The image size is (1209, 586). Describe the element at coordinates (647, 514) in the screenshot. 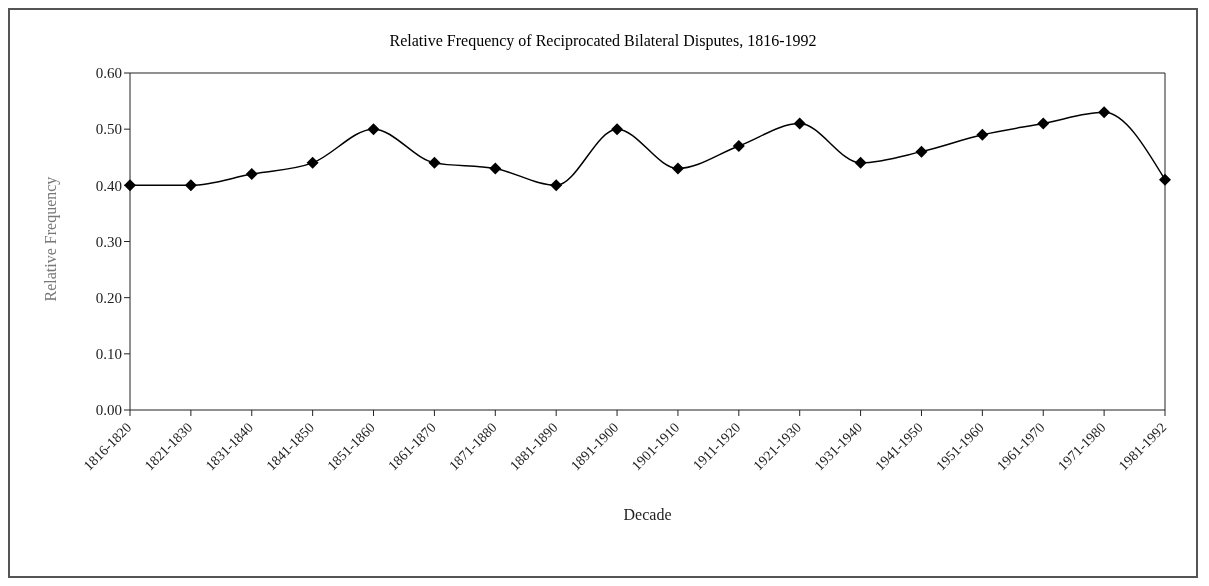

I see `x-axis-title: Decade` at that location.